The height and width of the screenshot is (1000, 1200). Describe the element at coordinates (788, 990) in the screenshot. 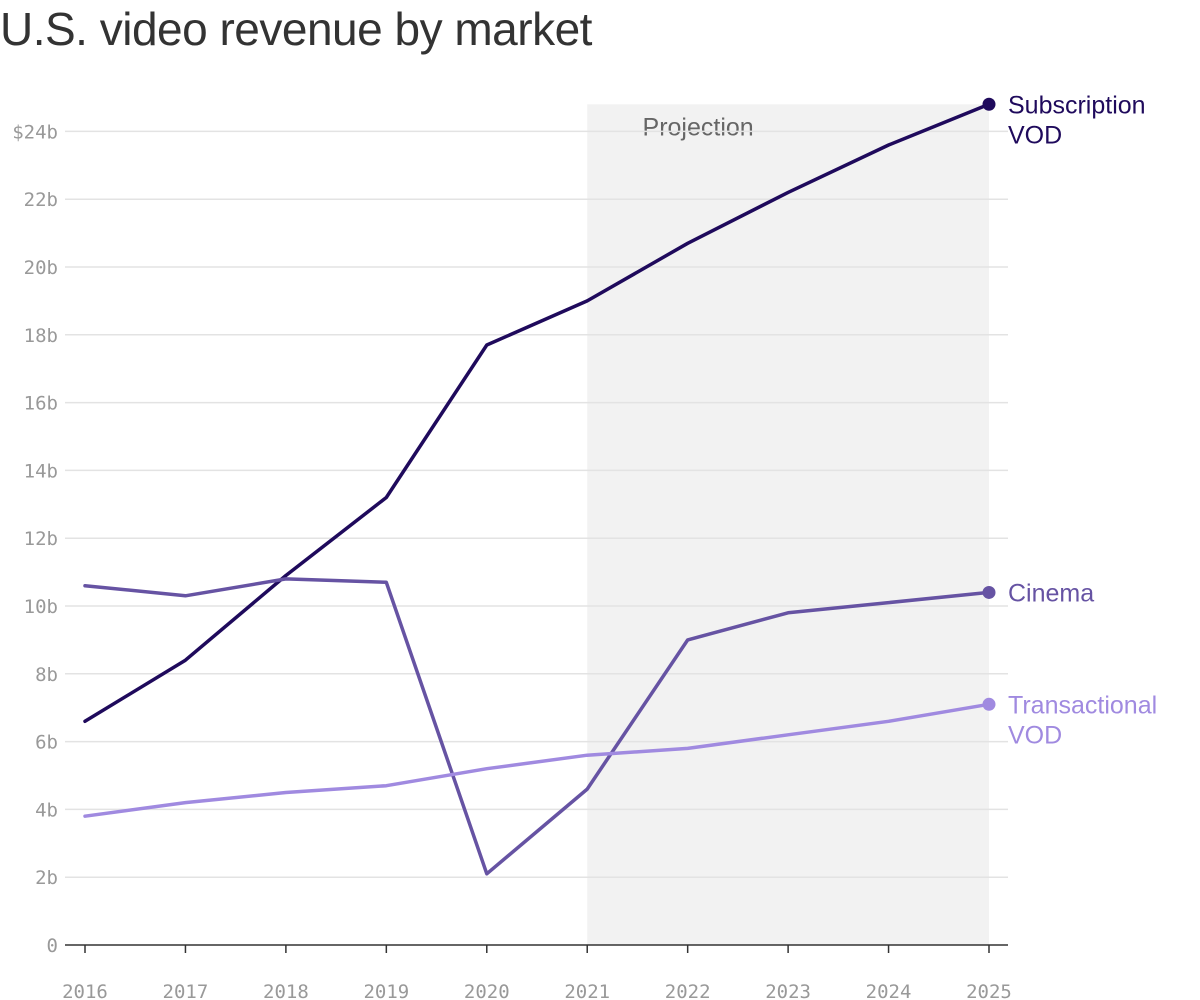

I see `x-tick-label: 2023` at that location.